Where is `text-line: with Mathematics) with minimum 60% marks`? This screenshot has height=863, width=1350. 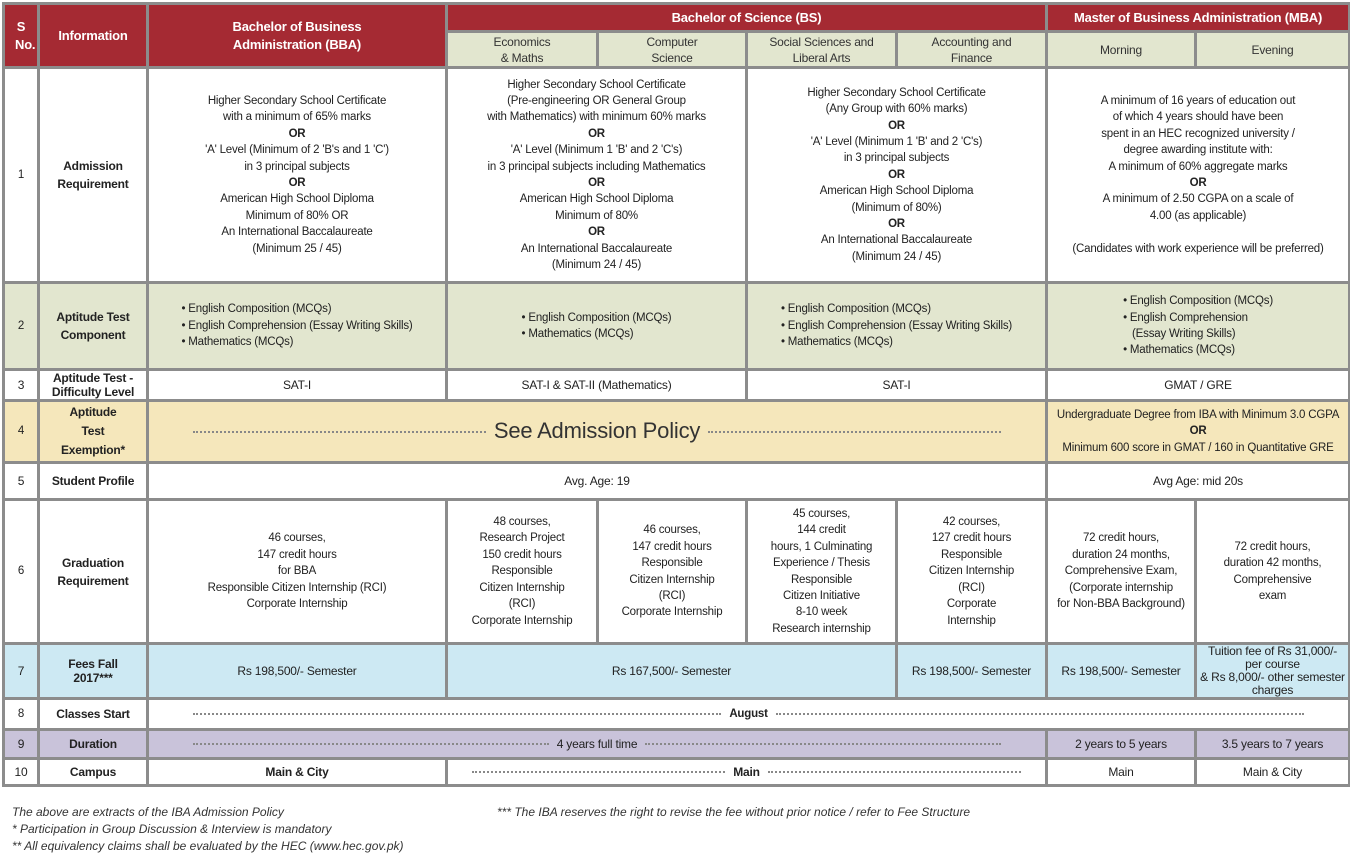 text-line: with Mathematics) with minimum 60% marks is located at coordinates (596, 117).